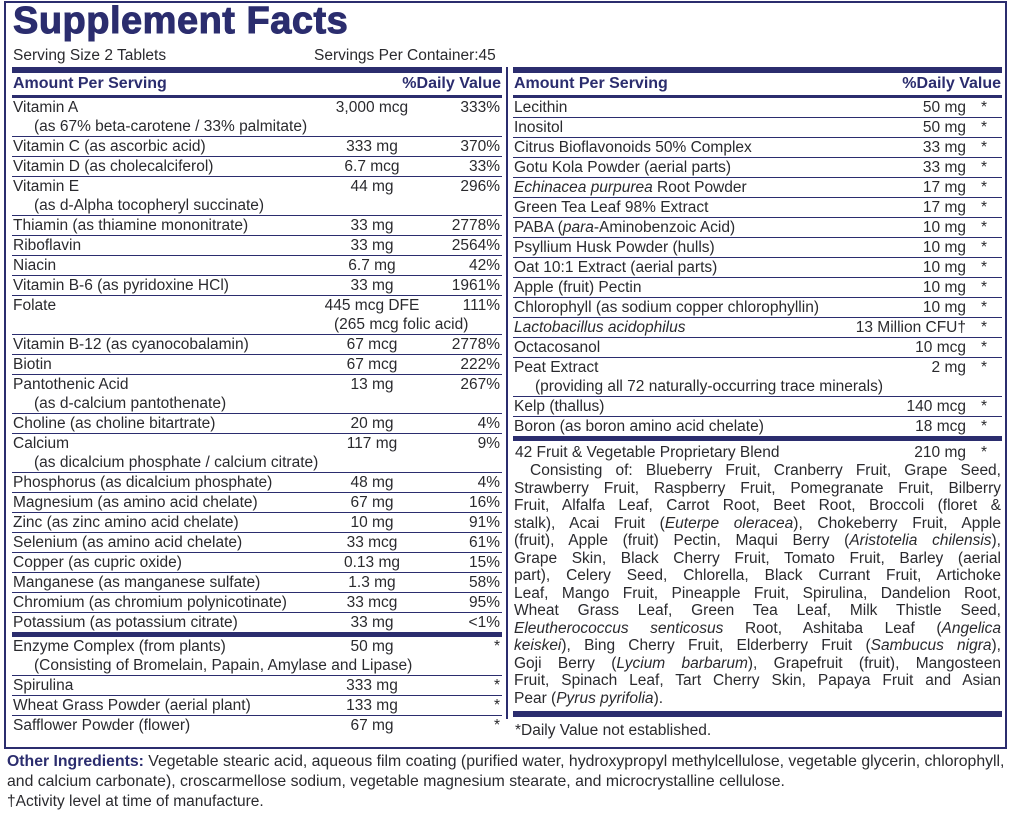 This screenshot has width=1016, height=837. Describe the element at coordinates (484, 602) in the screenshot. I see `nutrient-daily-value: 95%` at that location.